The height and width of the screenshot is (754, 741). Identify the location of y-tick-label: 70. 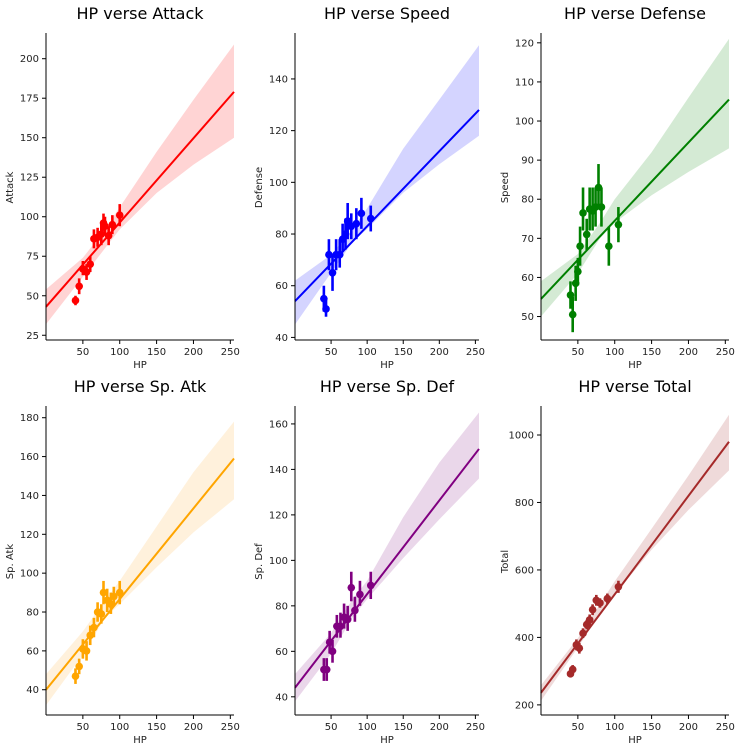
(527, 239).